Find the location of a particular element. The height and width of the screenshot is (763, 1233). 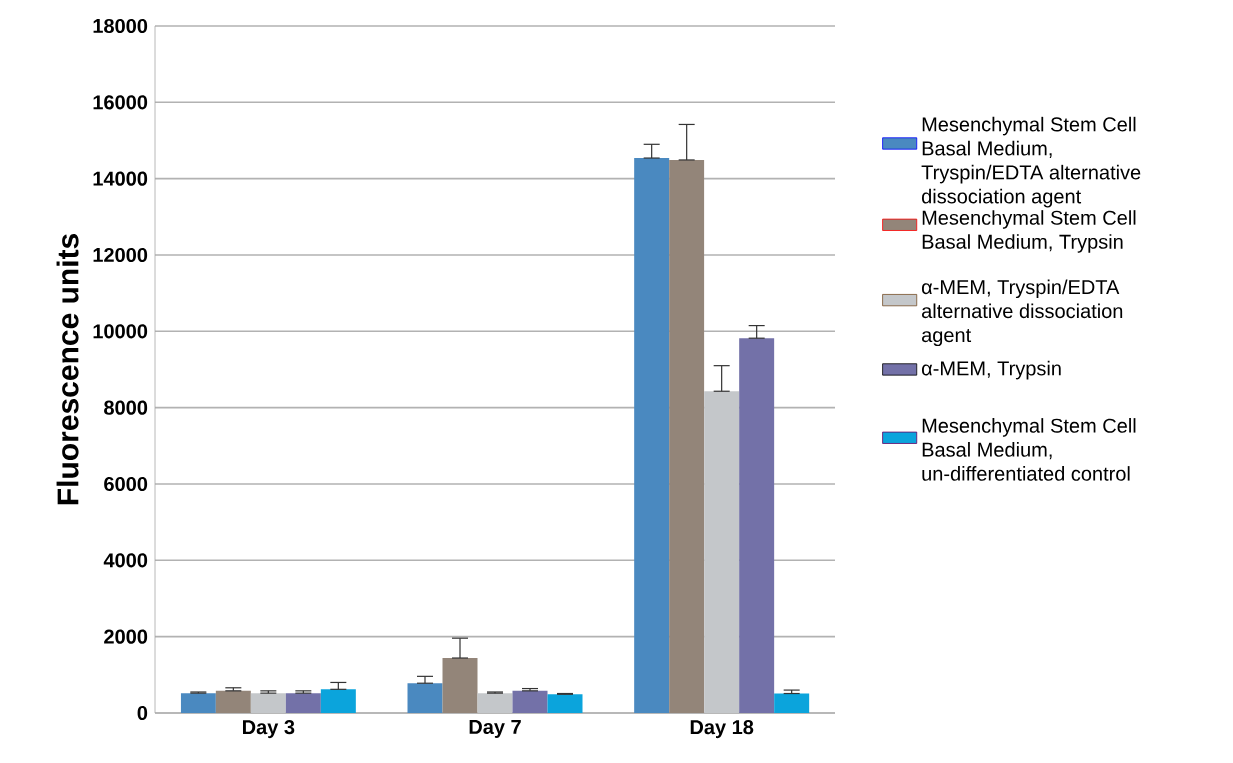

y-tick-label: 16000 is located at coordinates (120, 102).